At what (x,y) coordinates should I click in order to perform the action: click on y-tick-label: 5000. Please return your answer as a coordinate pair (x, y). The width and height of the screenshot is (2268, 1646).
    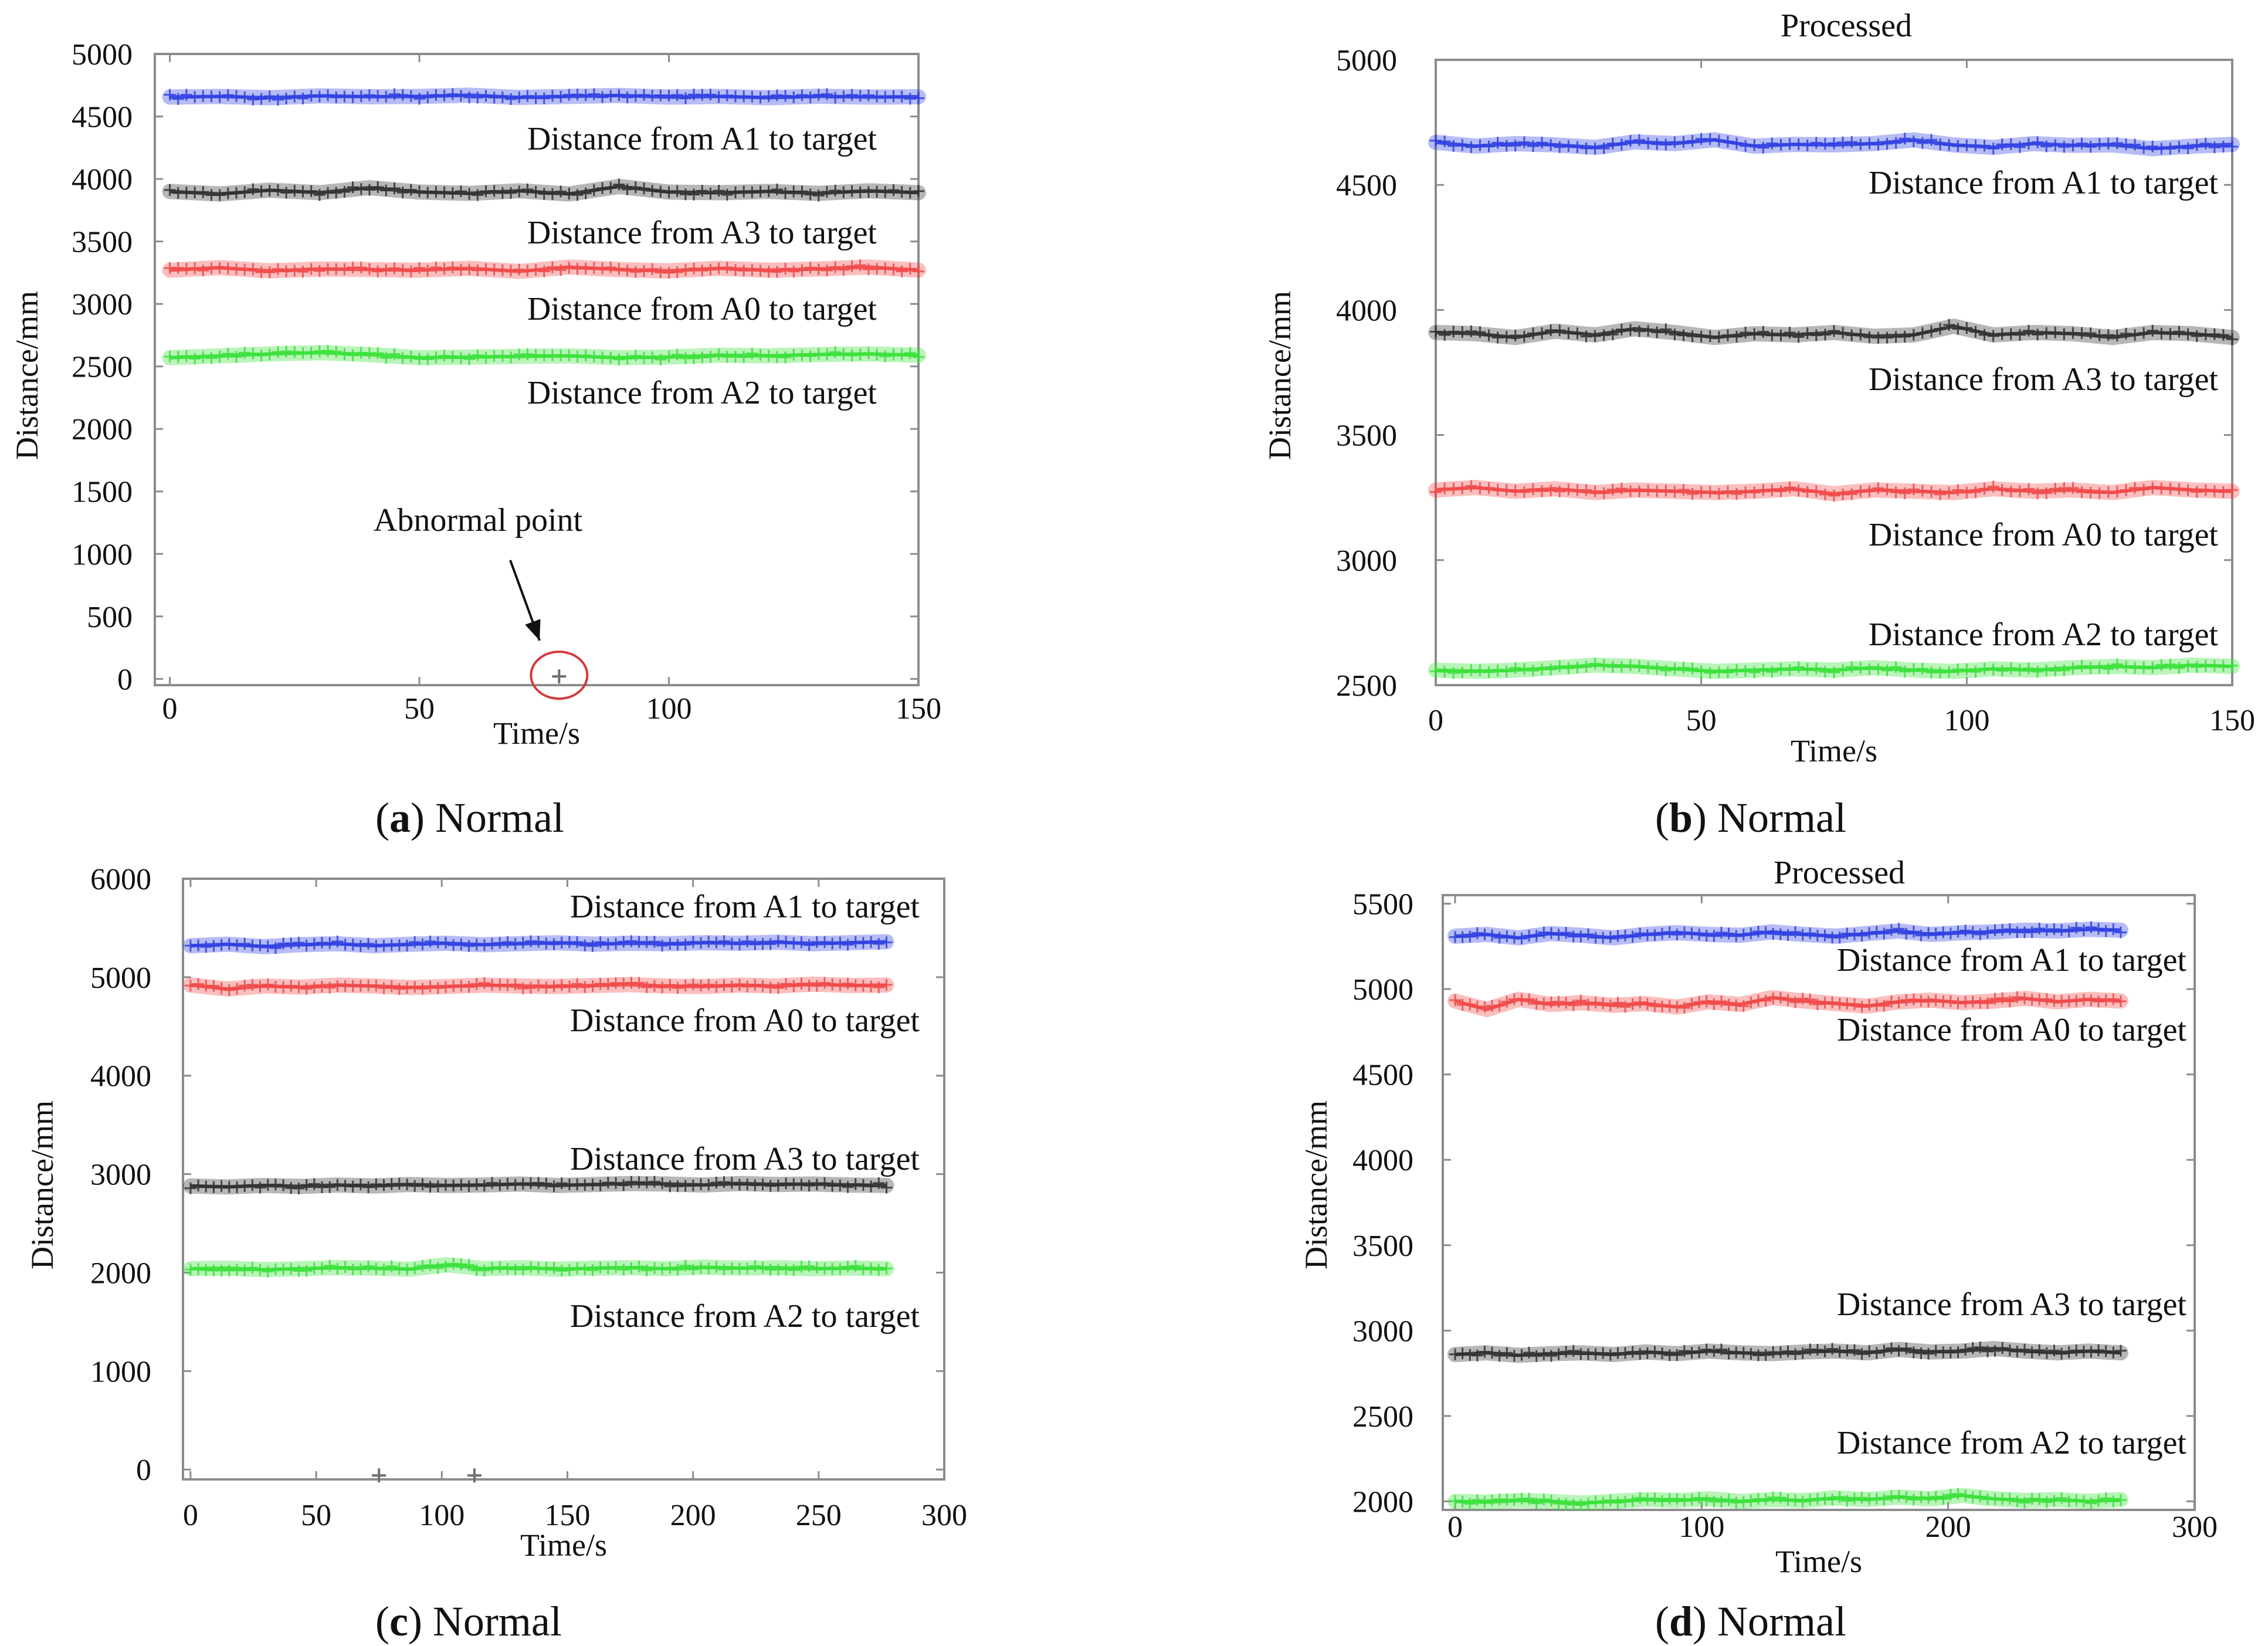
    Looking at the image, I should click on (103, 55).